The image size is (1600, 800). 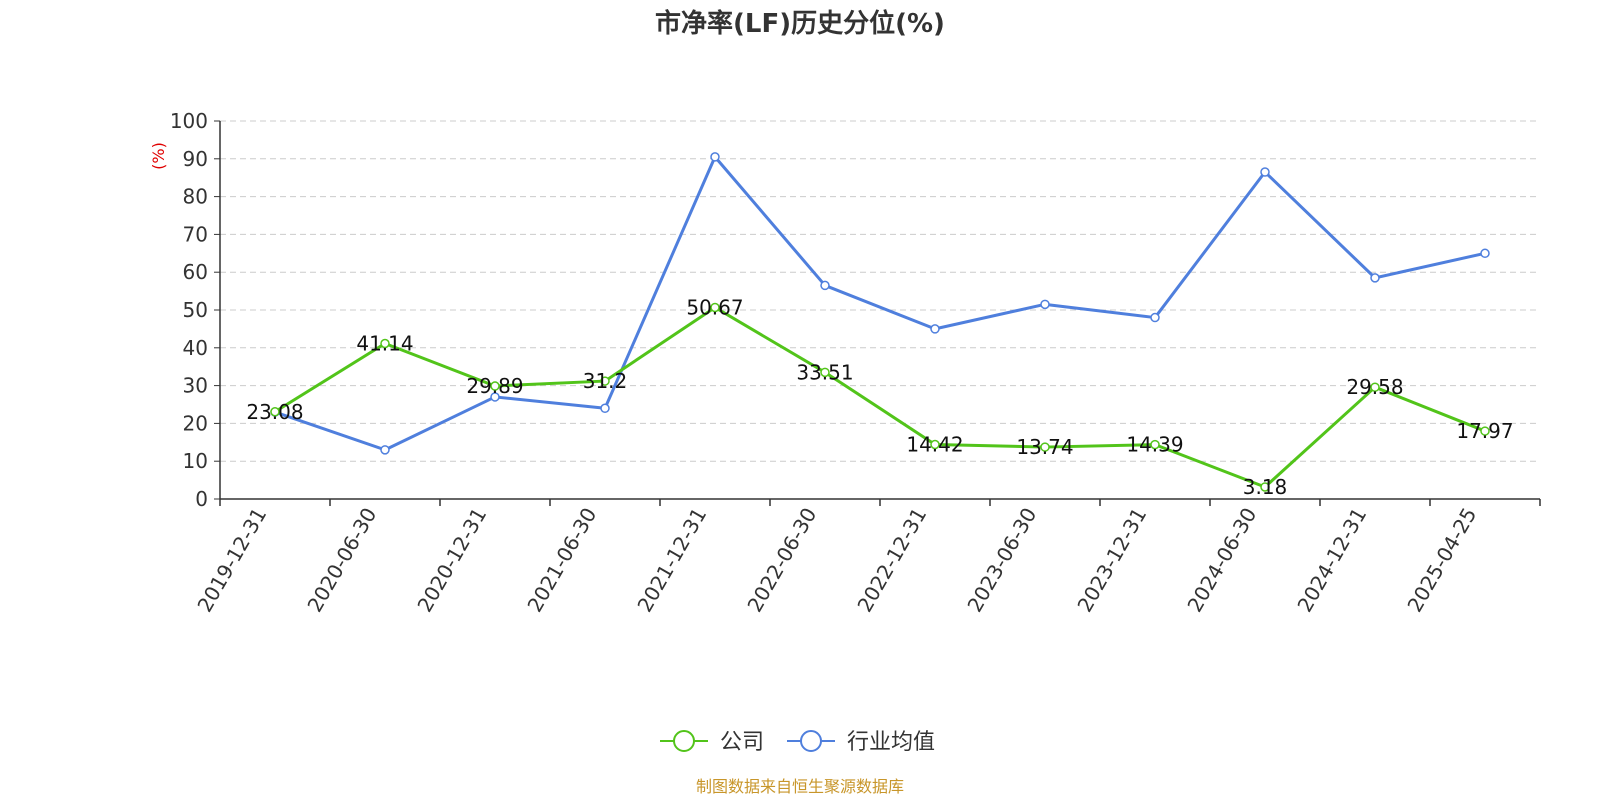 I want to click on data-label: 50.67, so click(x=714, y=307).